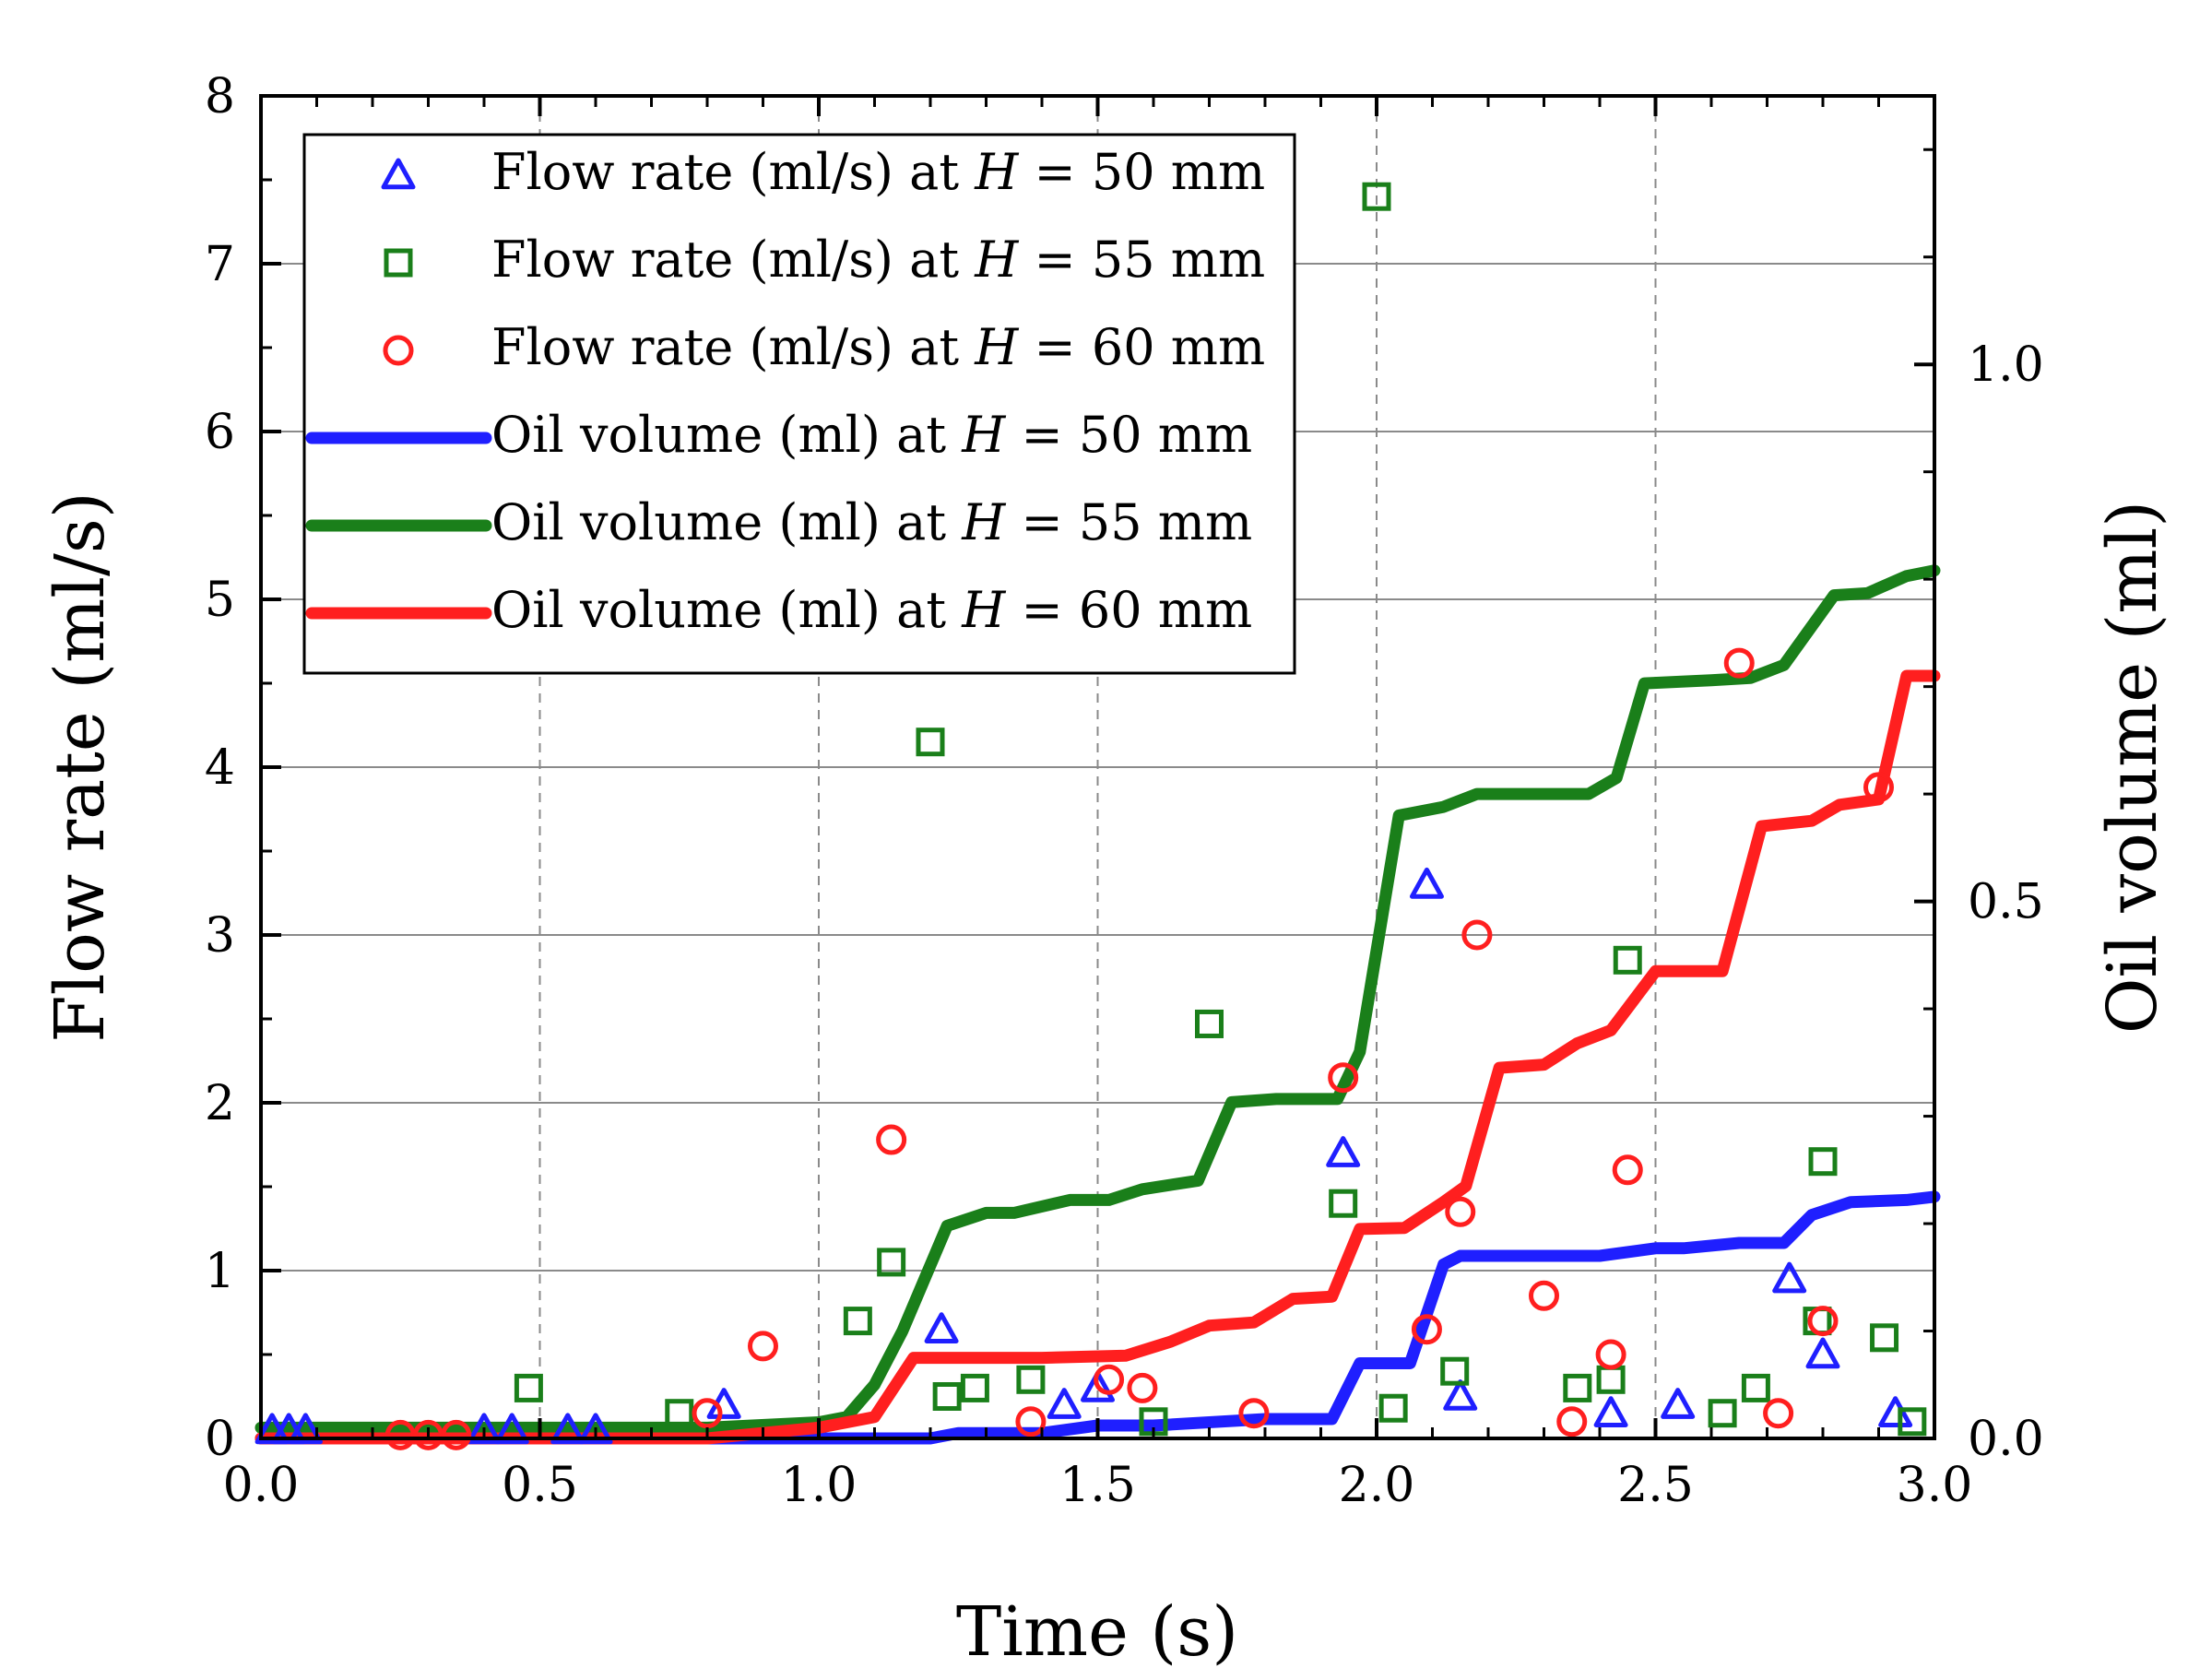  Describe the element at coordinates (2132, 767) in the screenshot. I see `y-right-axis-title: Oil volume (ml)` at that location.